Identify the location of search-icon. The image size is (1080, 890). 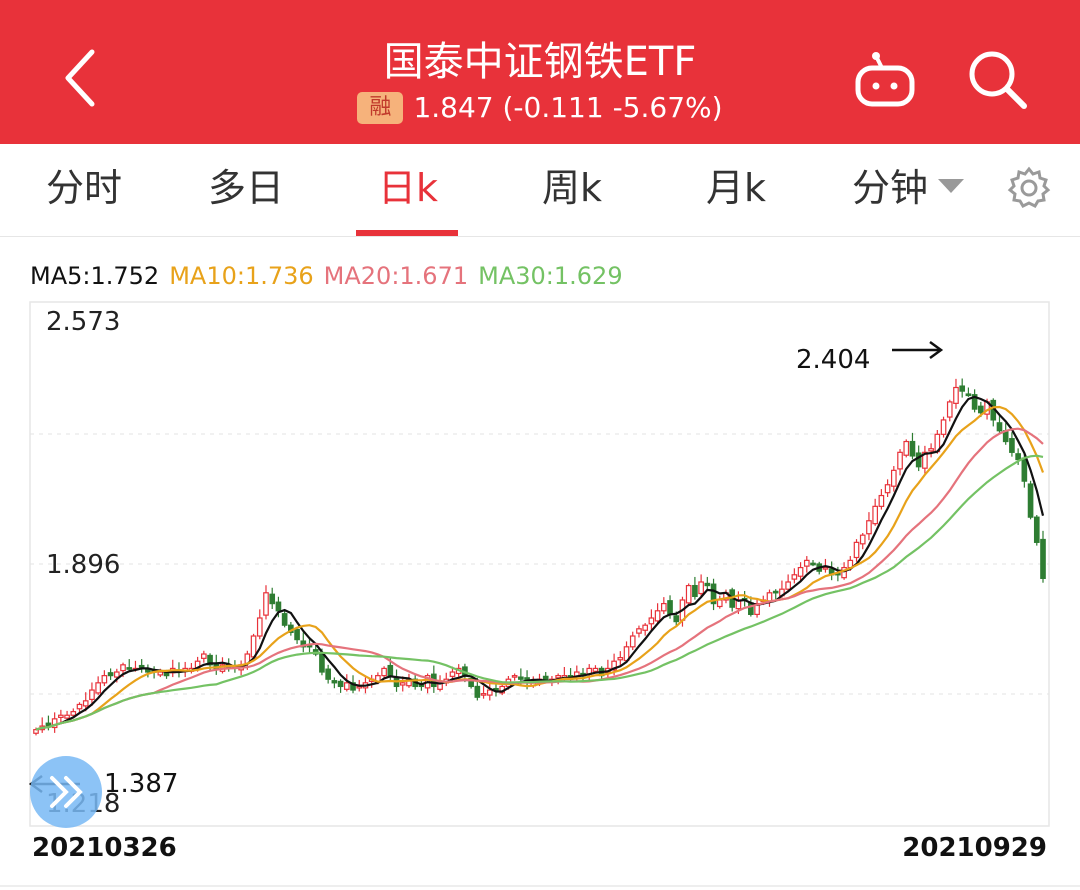
(998, 80).